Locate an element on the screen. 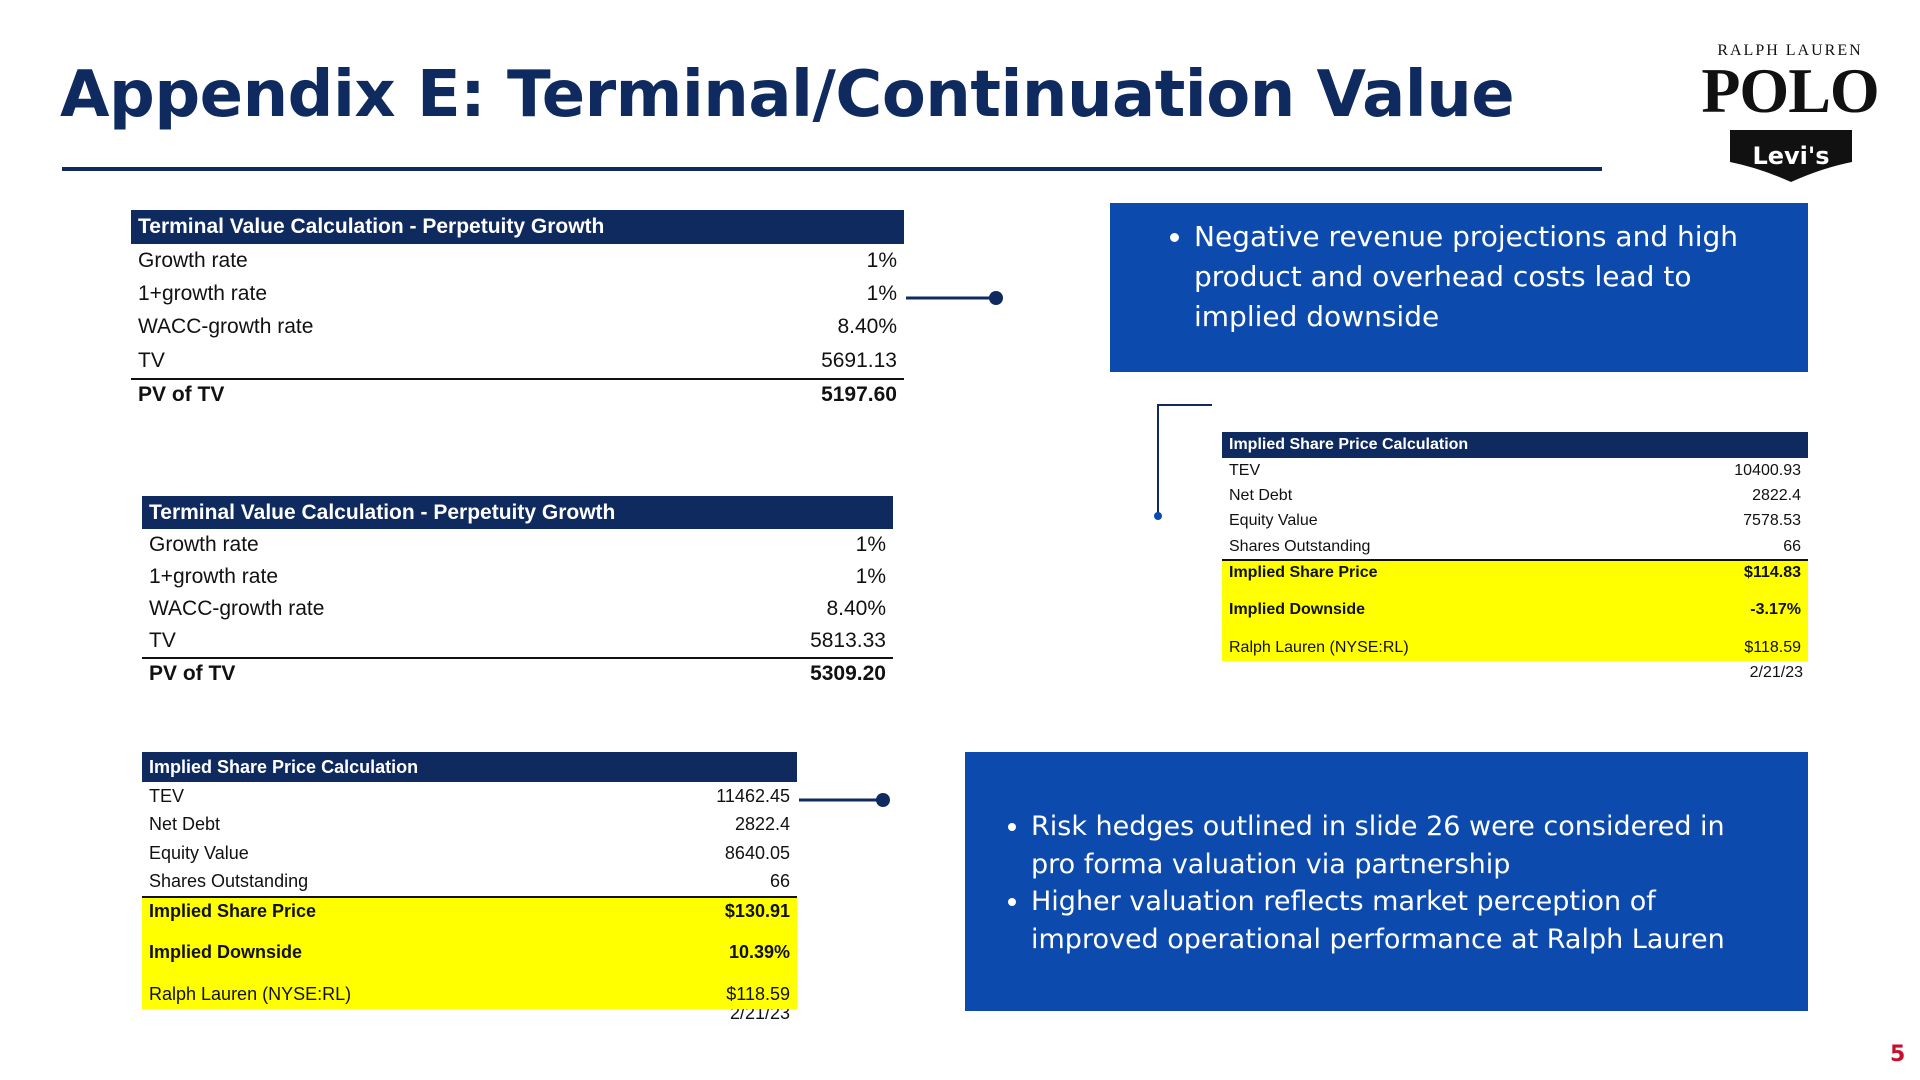 The width and height of the screenshot is (1920, 1080). table-row-implied-downside: Implied Downside -3.17% is located at coordinates (1515, 609).